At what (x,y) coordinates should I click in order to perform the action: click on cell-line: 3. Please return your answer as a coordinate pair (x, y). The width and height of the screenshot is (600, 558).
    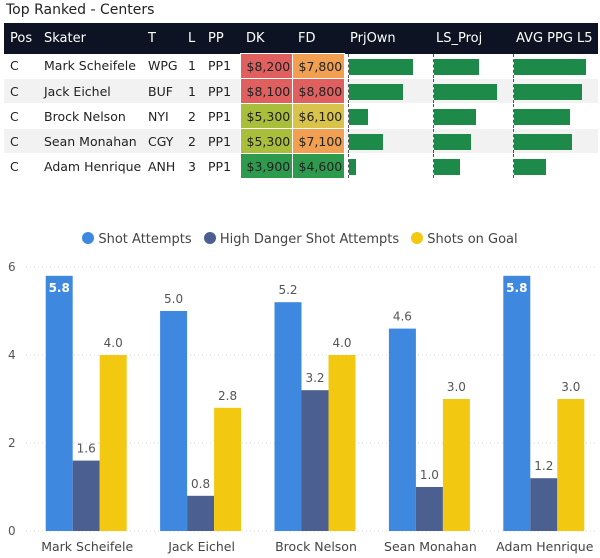
    Looking at the image, I should click on (192, 166).